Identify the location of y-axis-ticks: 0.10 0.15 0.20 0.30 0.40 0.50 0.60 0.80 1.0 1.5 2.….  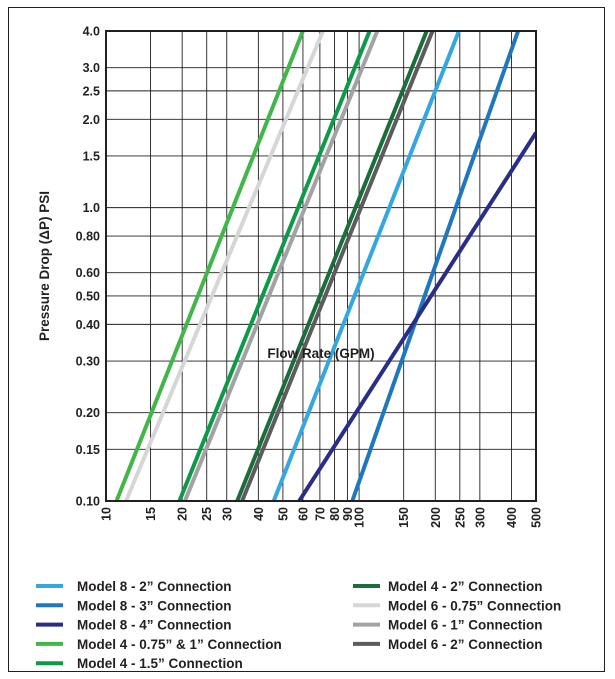
(88, 267).